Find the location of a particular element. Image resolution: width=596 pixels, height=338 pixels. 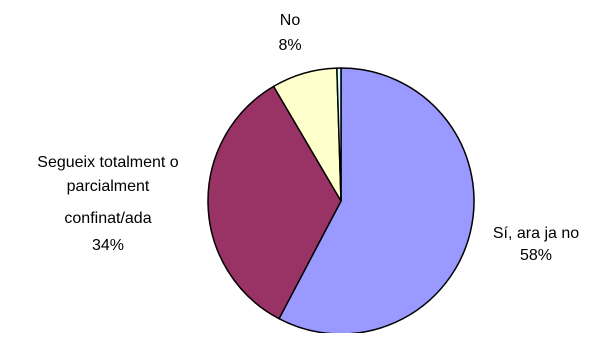

label-no-line-2: 8% is located at coordinates (289, 45).